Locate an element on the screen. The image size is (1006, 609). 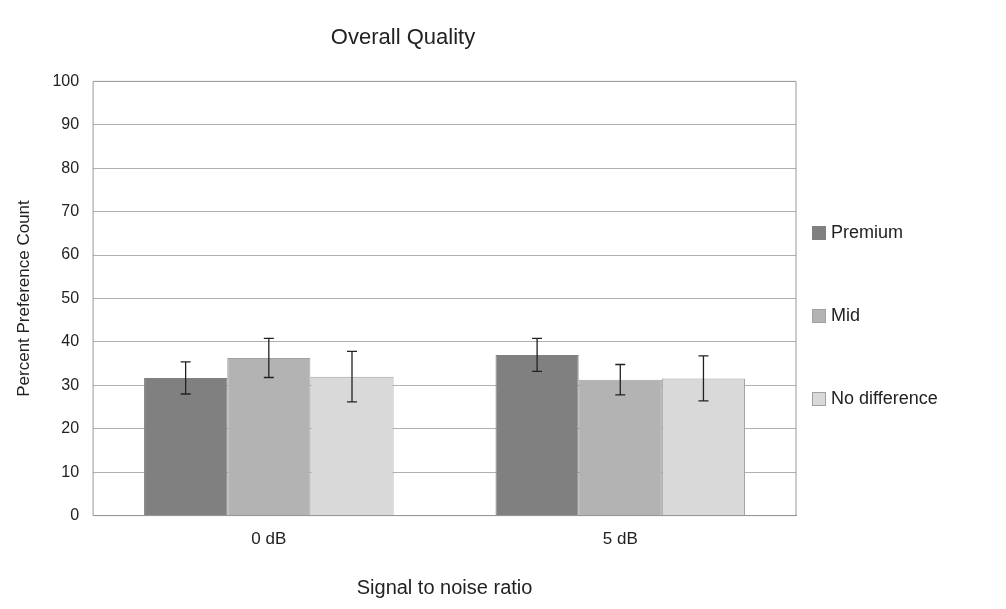
y-tick-label: 30 is located at coordinates (70, 384).